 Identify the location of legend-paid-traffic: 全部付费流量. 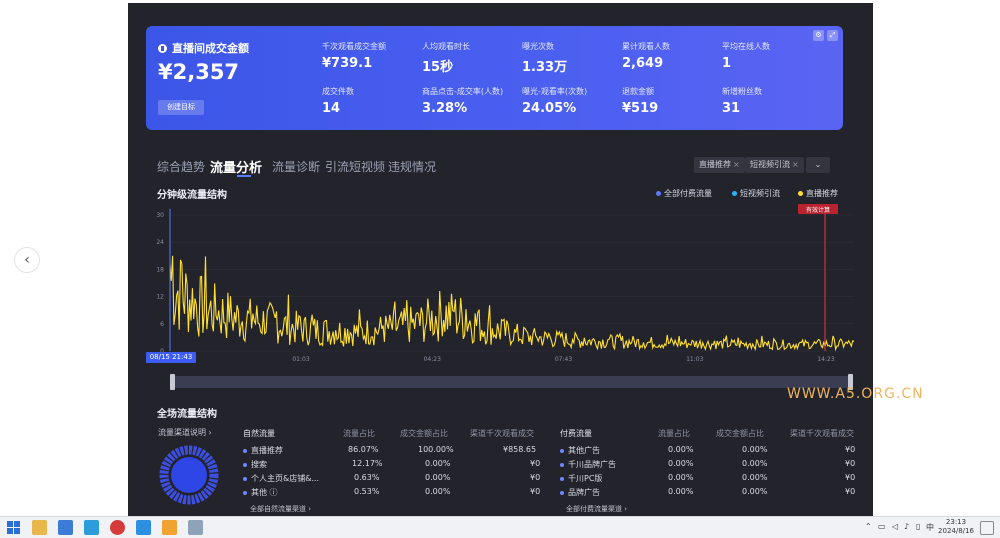
(684, 193).